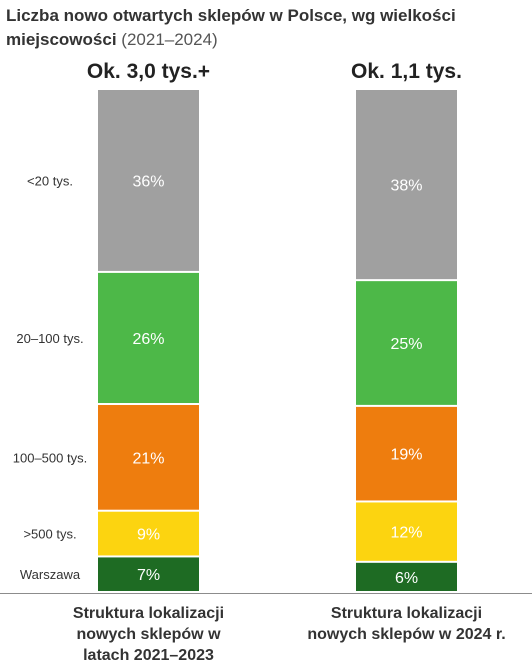  Describe the element at coordinates (49, 338) in the screenshot. I see `legend-label: 20–100 tys.` at that location.